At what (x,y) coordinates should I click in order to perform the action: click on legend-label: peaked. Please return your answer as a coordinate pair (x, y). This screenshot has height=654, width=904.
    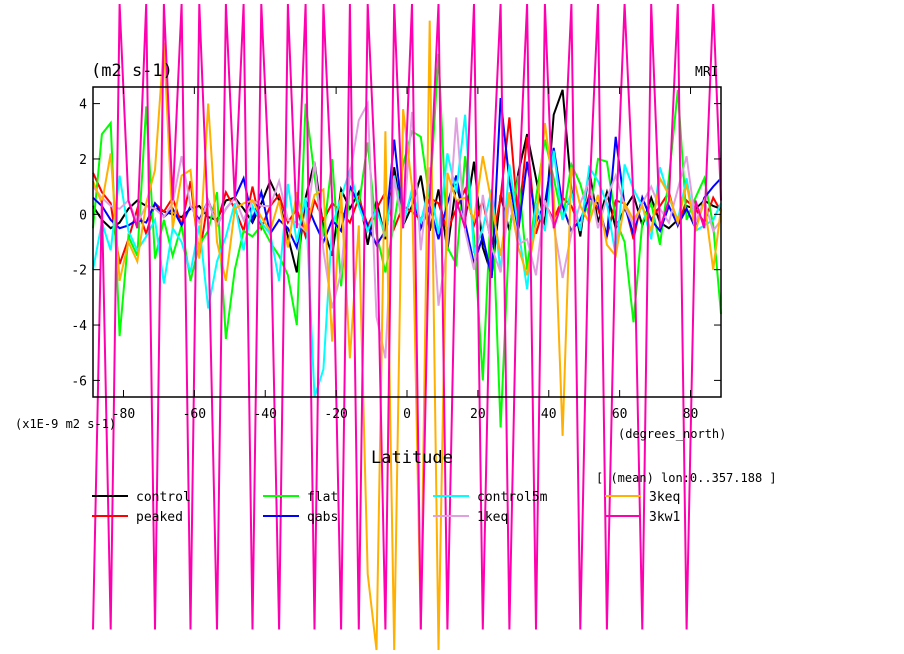
    Looking at the image, I should click on (159, 517).